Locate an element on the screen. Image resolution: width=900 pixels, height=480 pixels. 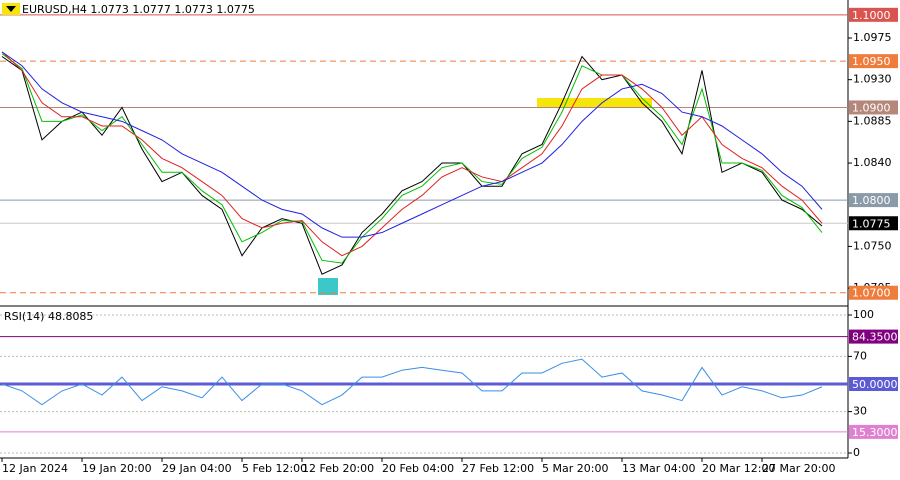
y-tick-label: 1.0750 is located at coordinates (872, 245).